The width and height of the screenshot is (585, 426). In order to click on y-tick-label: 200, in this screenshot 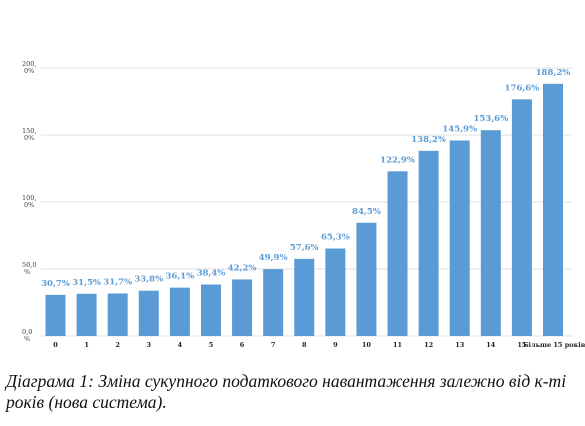, I will do `click(29, 64)`.